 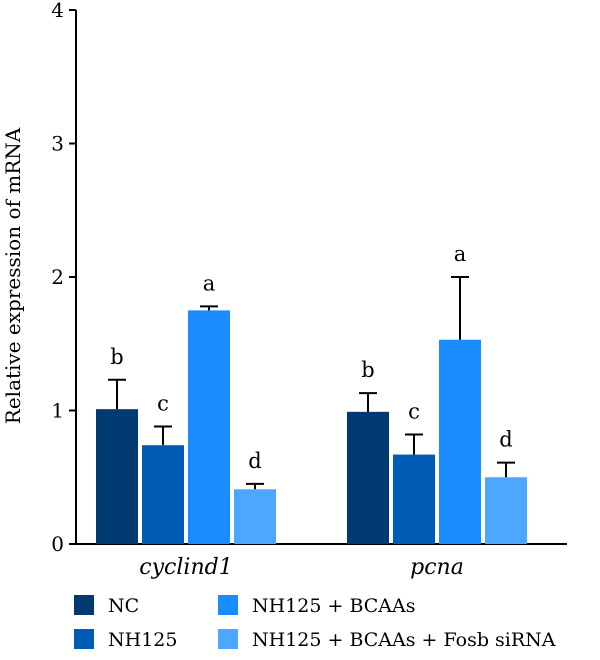 What do you see at coordinates (404, 640) in the screenshot?
I see `legend-label: NH125 + BCAAs + Fosb siRNA` at bounding box center [404, 640].